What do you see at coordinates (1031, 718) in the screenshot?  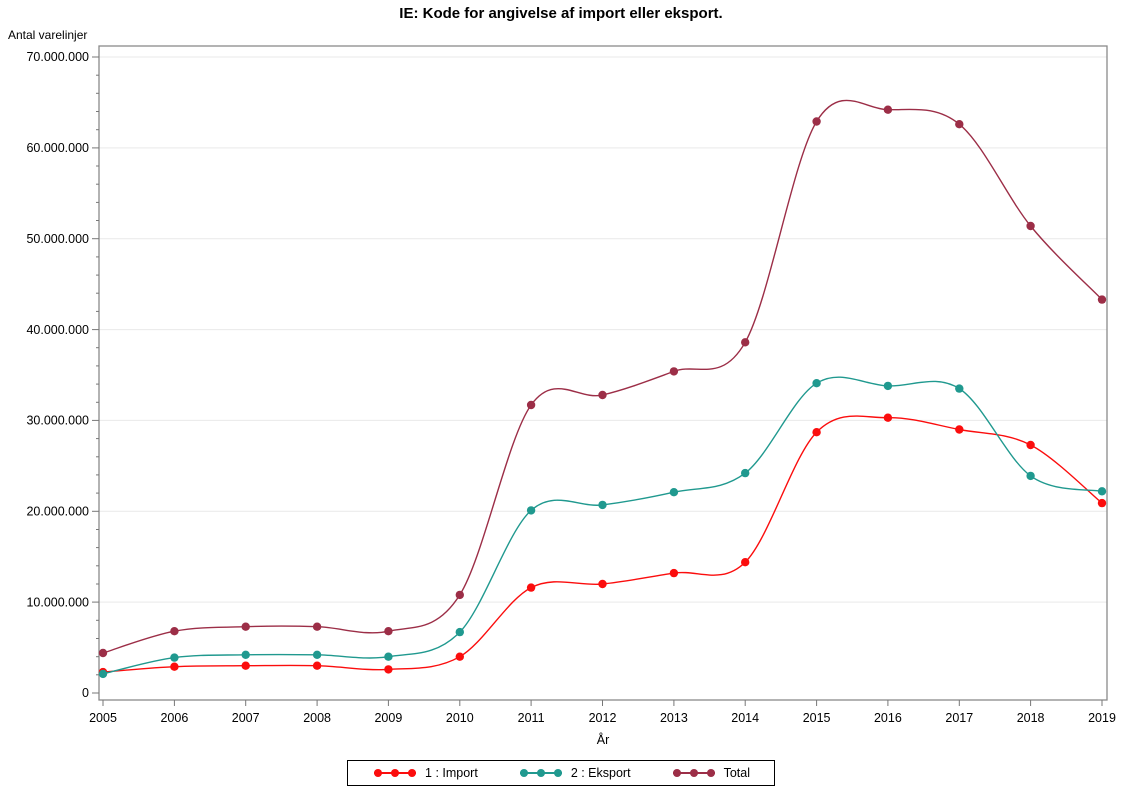 I see `x-tick-label: 2018` at bounding box center [1031, 718].